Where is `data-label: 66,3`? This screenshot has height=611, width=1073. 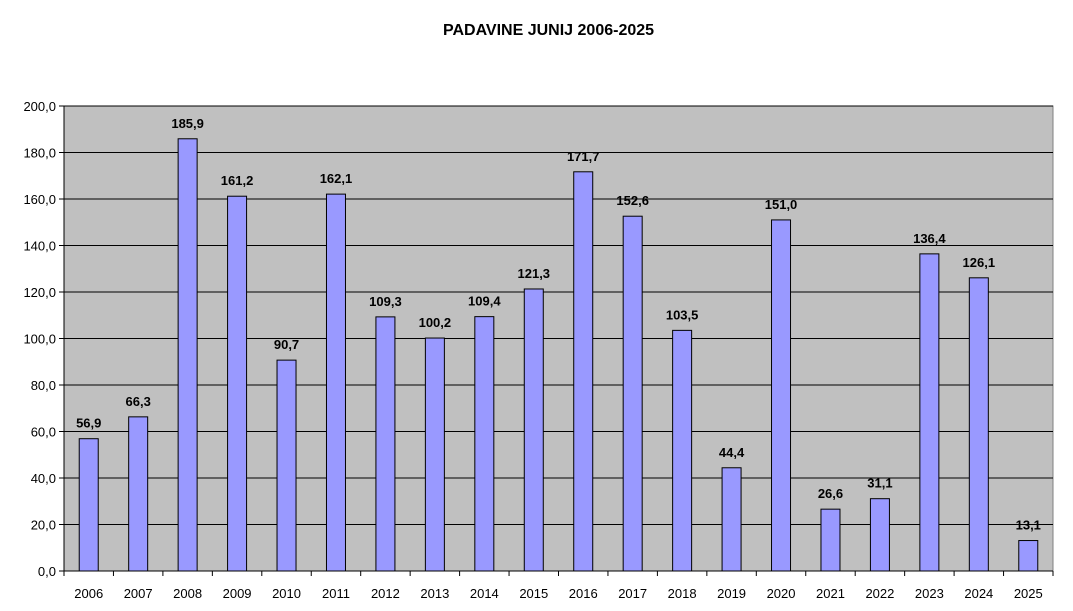 data-label: 66,3 is located at coordinates (138, 401).